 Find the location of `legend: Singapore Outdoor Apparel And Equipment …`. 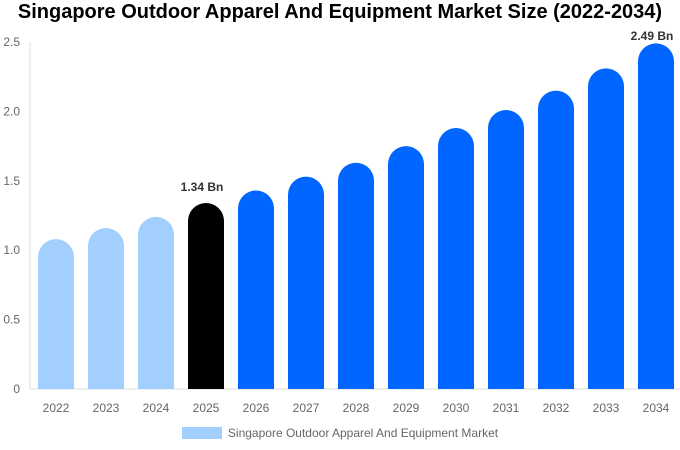

legend: Singapore Outdoor Apparel And Equipment … is located at coordinates (340, 433).